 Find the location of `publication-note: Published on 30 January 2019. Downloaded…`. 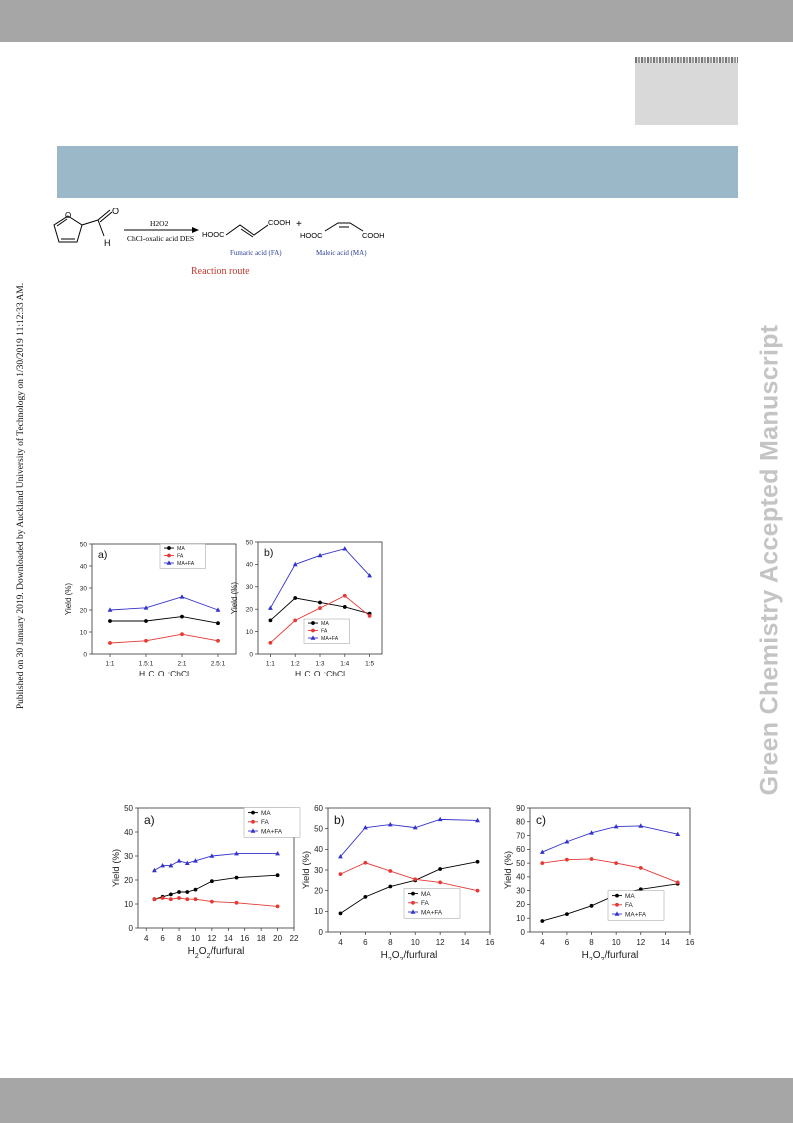

publication-note: Published on 30 January 2019. Downloaded… is located at coordinates (21, 496).